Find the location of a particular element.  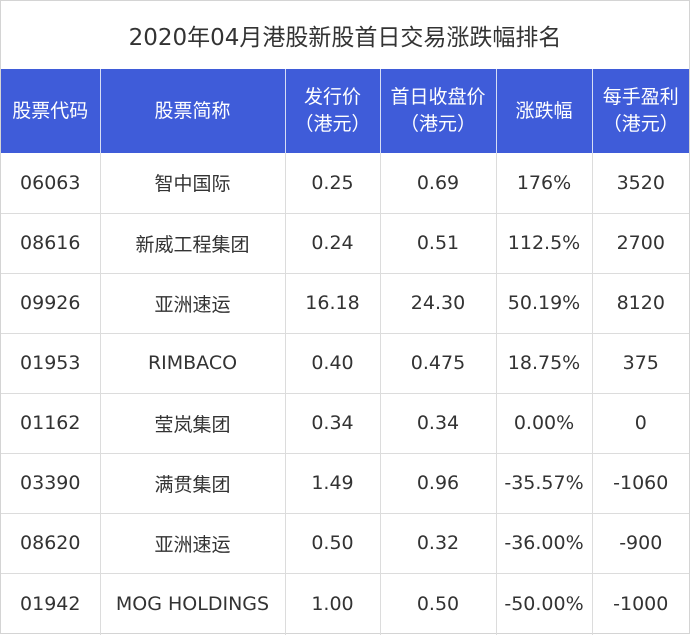

cell-code: 08620 is located at coordinates (50, 542).